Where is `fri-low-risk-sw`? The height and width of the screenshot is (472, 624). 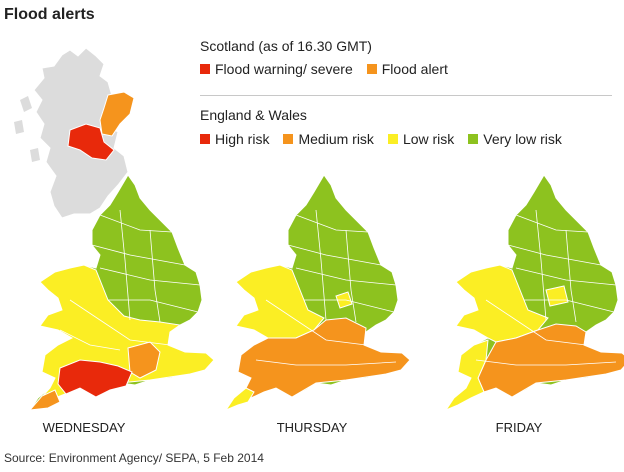
fri-low-risk-sw is located at coordinates (466, 375).